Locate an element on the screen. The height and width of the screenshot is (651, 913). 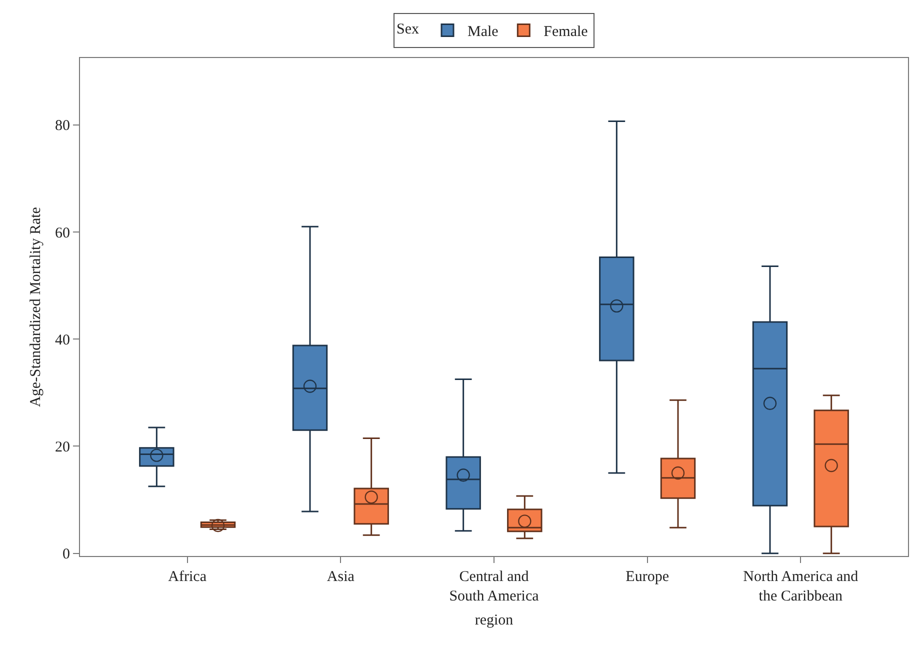
legend-label: Male is located at coordinates (483, 32).